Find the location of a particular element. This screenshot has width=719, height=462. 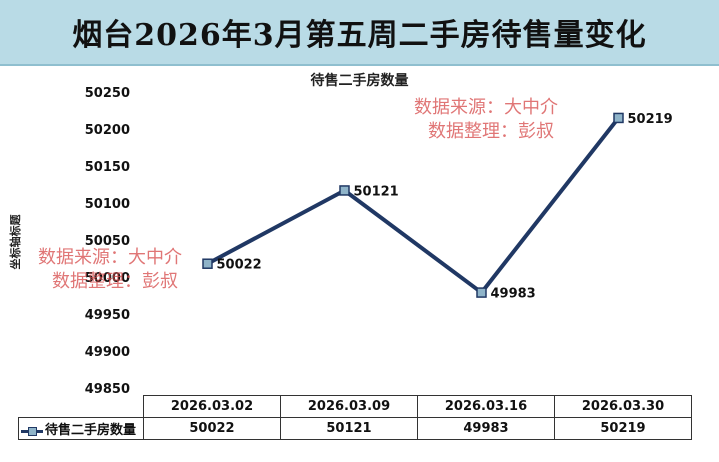

legend-entry: 待售二手房数量 is located at coordinates (81, 428).